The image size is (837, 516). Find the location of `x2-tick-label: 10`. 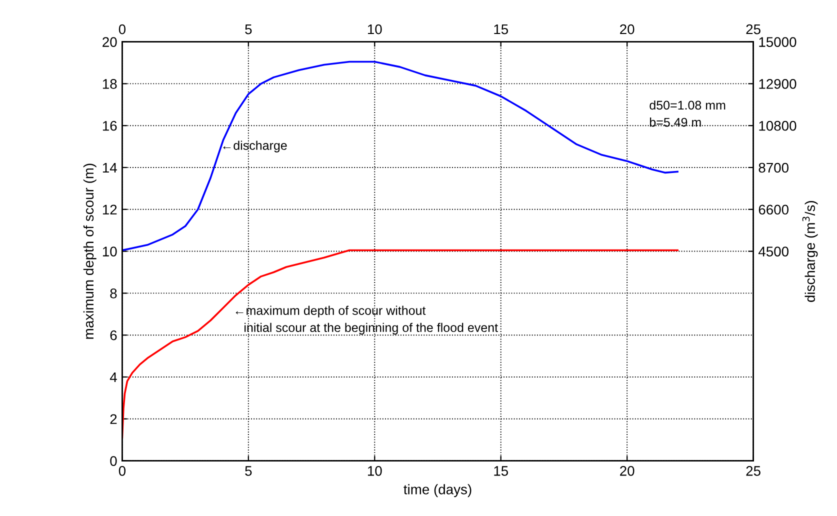

x2-tick-label: 10 is located at coordinates (375, 29).